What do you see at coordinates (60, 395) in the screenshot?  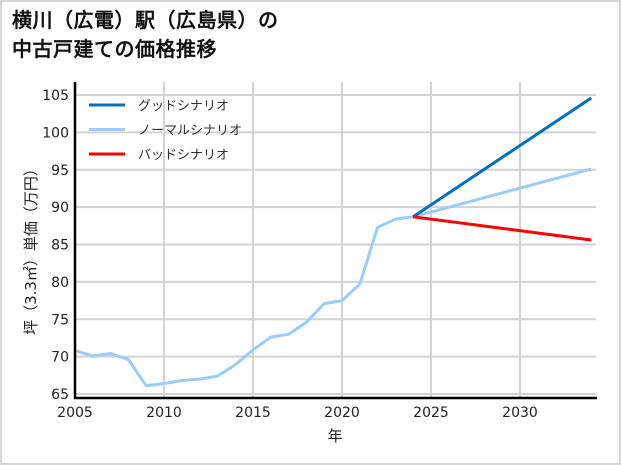 I see `y-tick-label: 65` at bounding box center [60, 395].